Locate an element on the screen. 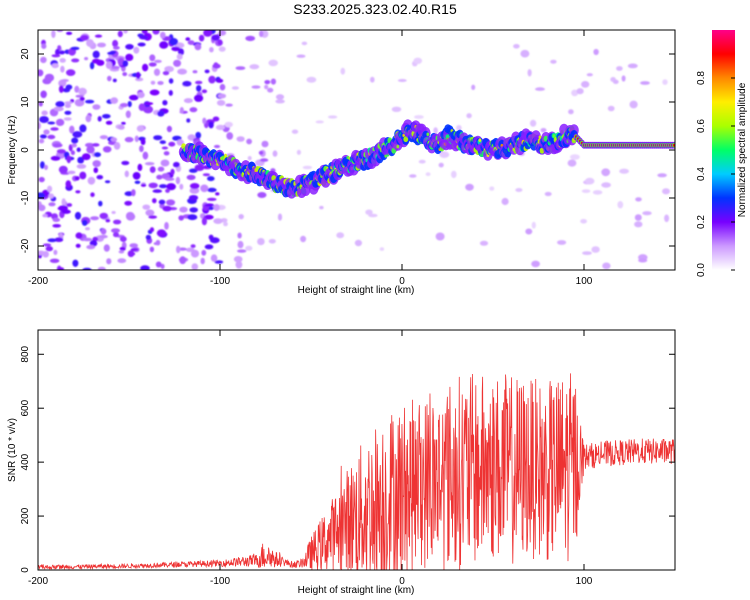 The height and width of the screenshot is (600, 750). y-tick-label: 200 is located at coordinates (25, 515).